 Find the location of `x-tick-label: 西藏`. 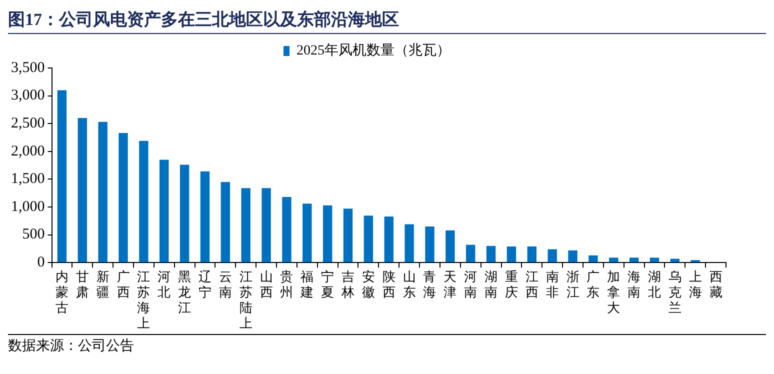

x-tick-label: 西藏 is located at coordinates (715, 284).